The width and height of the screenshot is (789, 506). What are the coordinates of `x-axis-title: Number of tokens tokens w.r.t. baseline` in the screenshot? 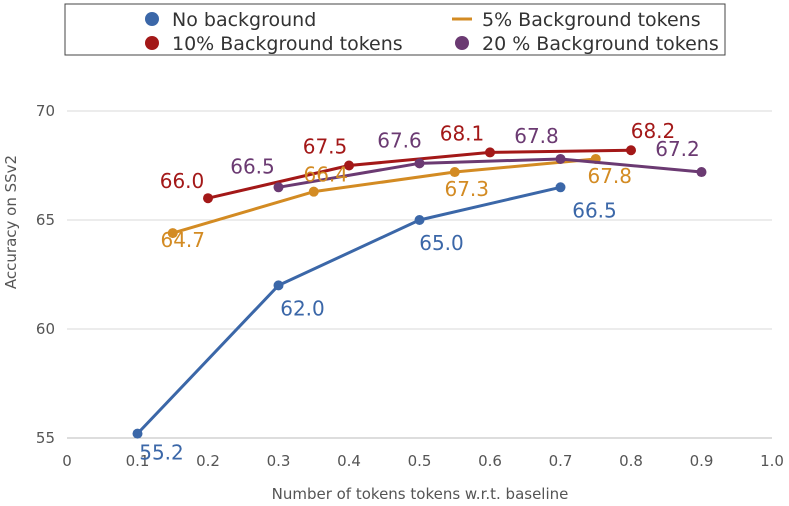 It's located at (420, 494).